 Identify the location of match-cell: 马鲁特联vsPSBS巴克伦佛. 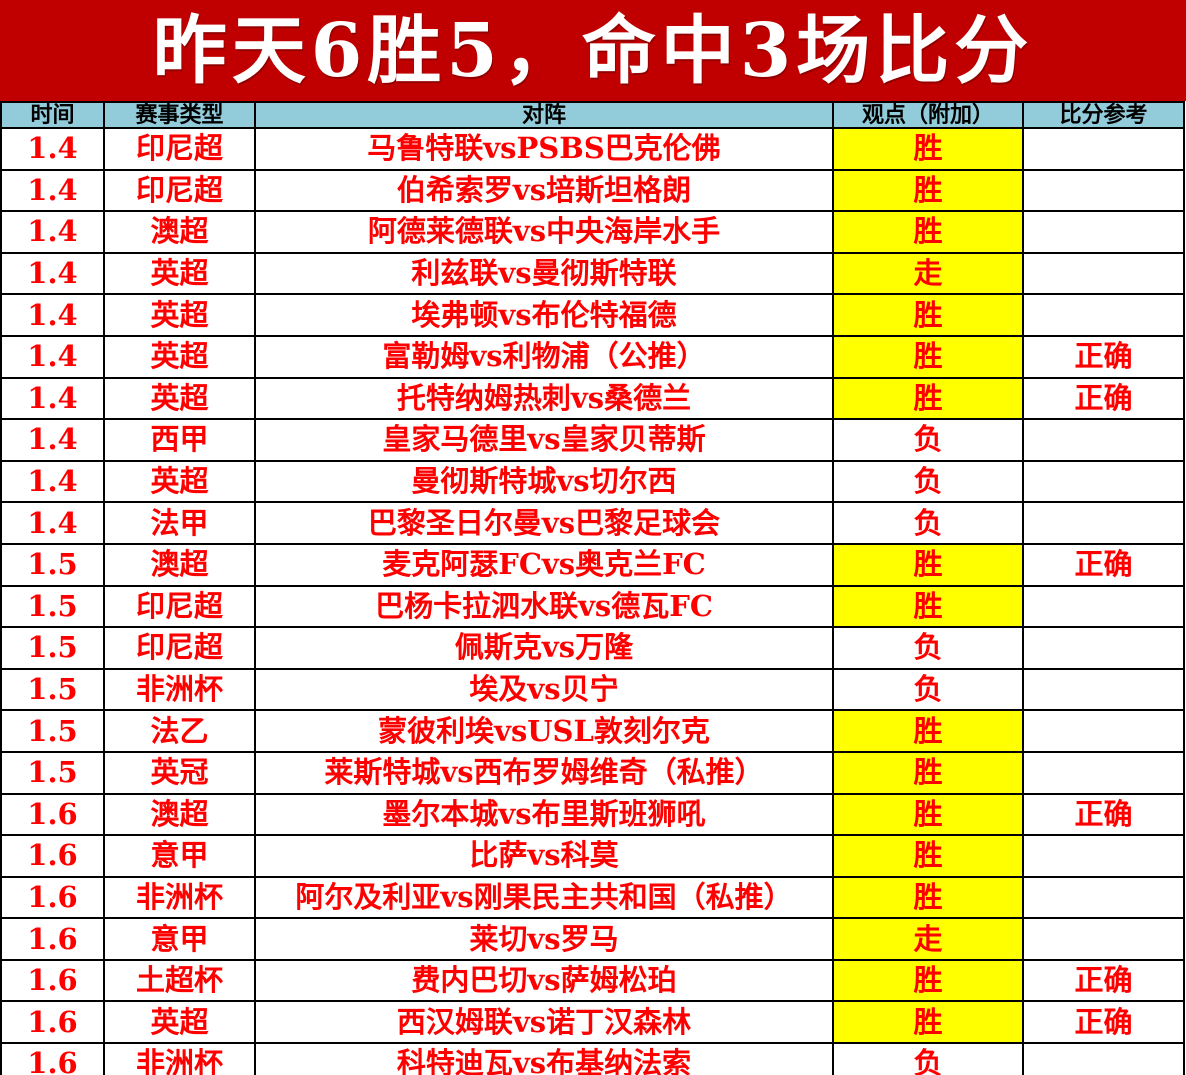
(544, 149).